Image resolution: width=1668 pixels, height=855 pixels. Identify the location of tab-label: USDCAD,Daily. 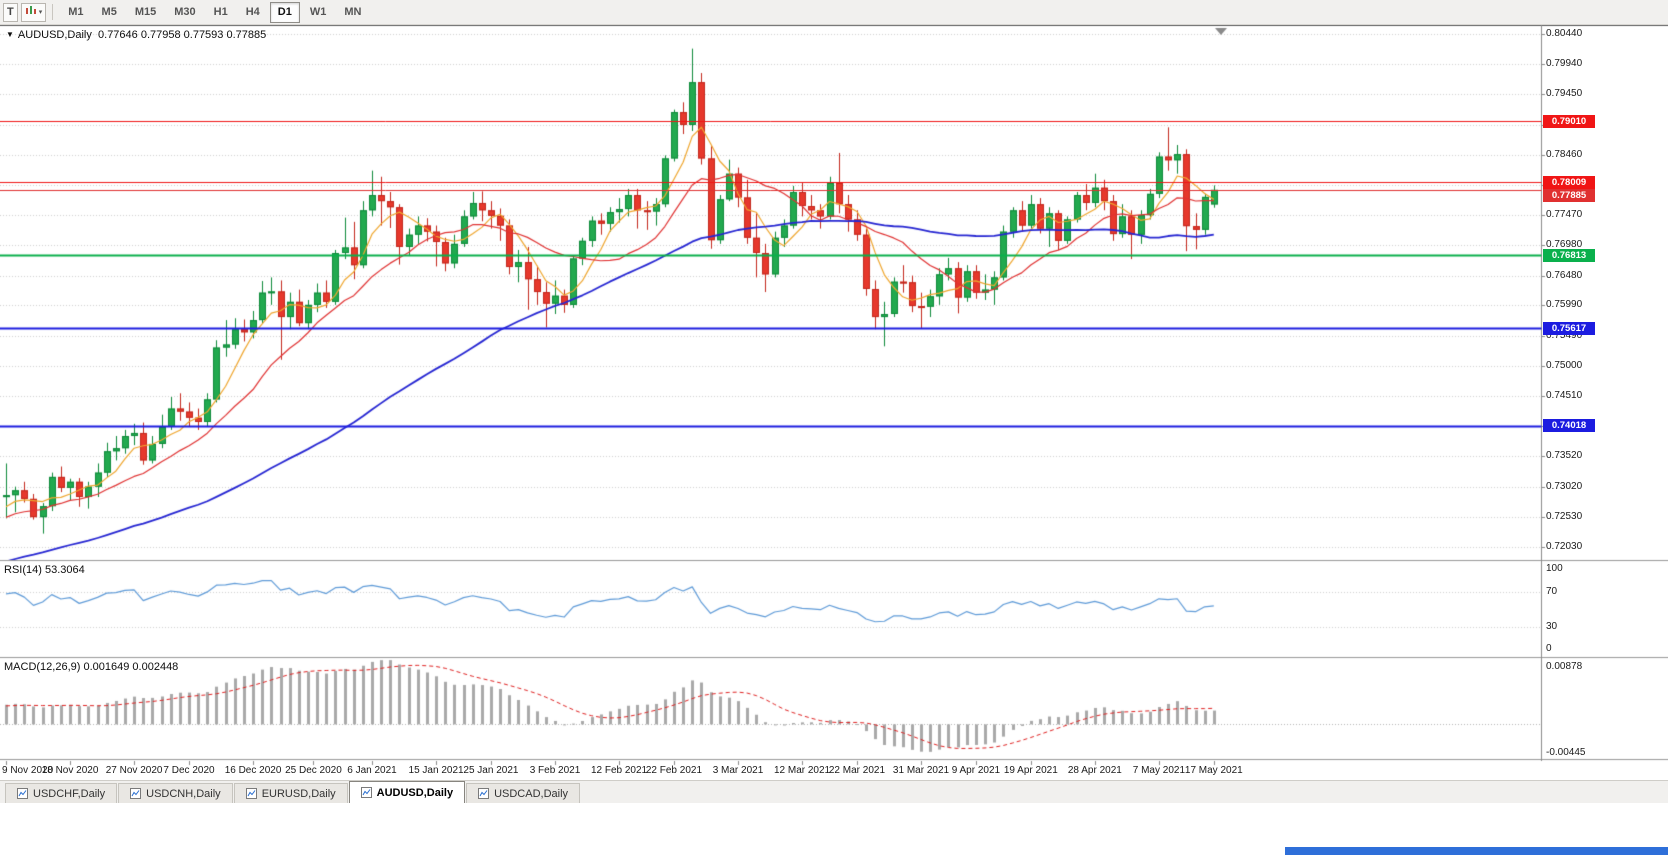
(531, 793).